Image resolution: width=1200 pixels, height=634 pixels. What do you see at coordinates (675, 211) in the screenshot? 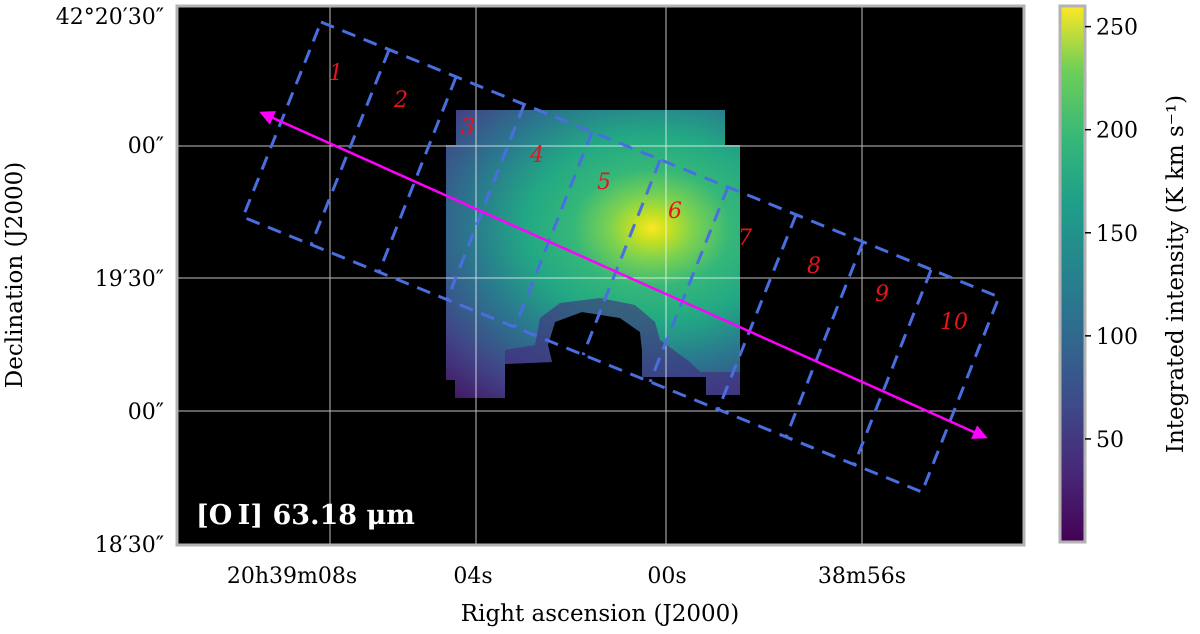
I see `region-label: 6` at bounding box center [675, 211].